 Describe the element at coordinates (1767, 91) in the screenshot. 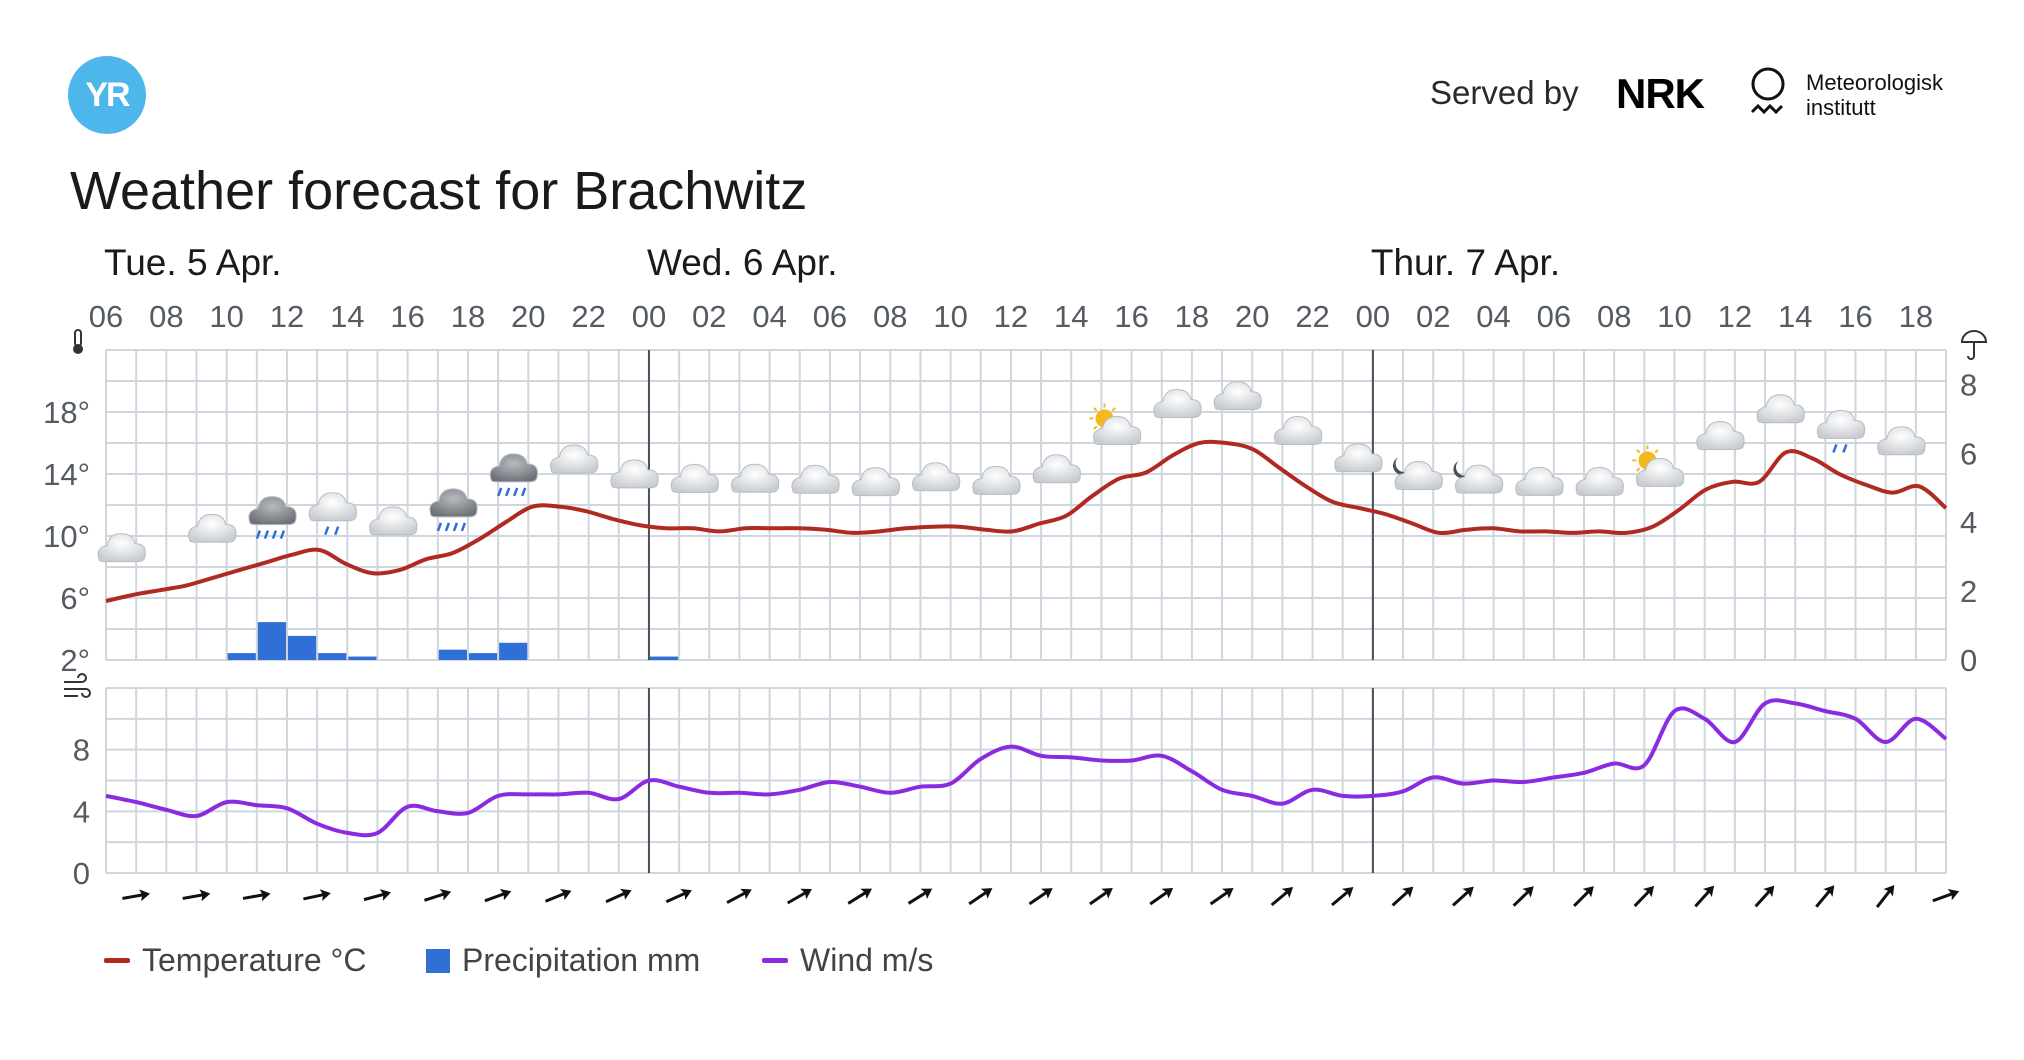

I see `met-institute-icon` at that location.